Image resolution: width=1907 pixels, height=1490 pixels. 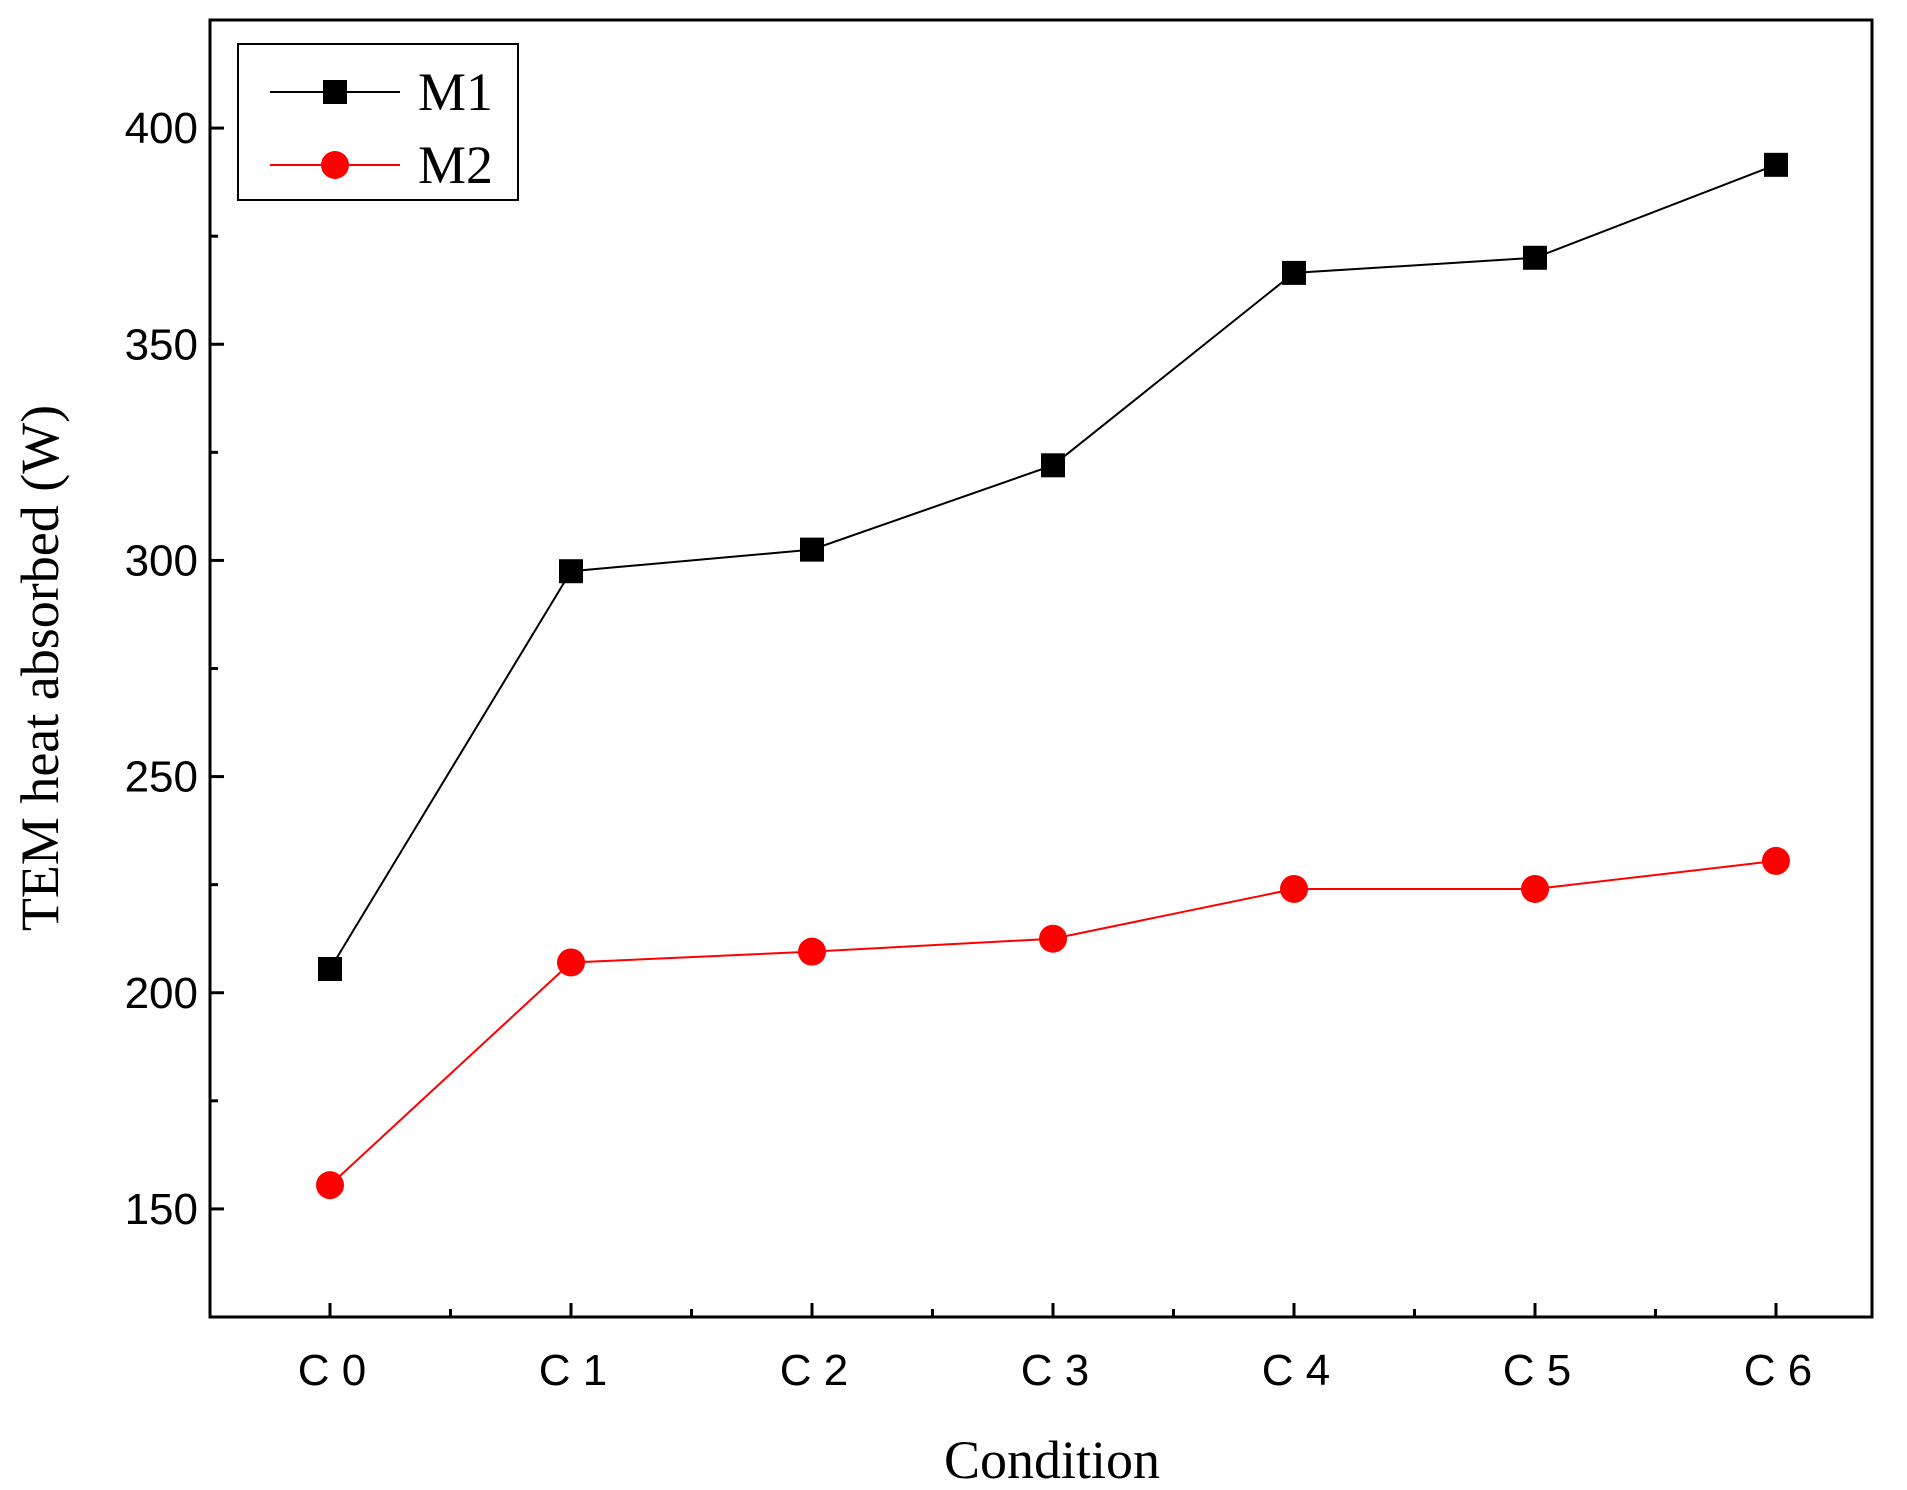 I want to click on y-tick-label: 400, so click(x=161, y=128).